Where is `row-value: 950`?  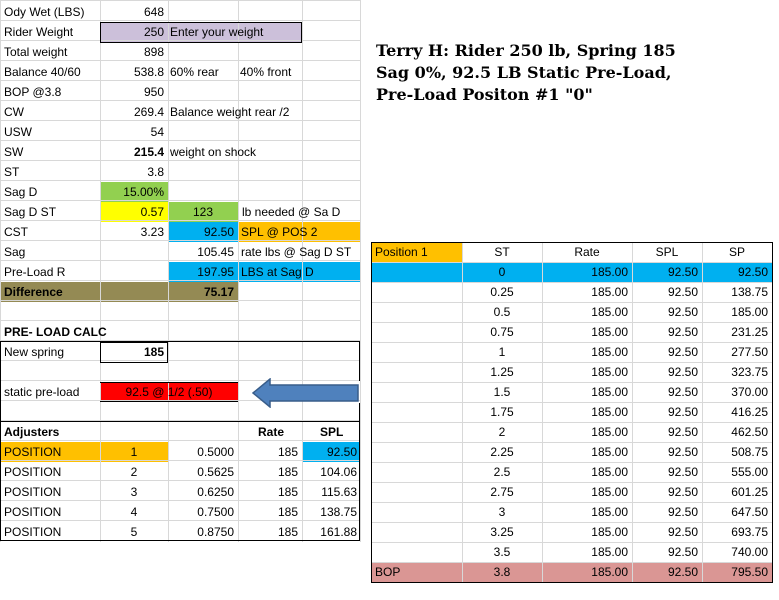 row-value: 950 is located at coordinates (153, 92).